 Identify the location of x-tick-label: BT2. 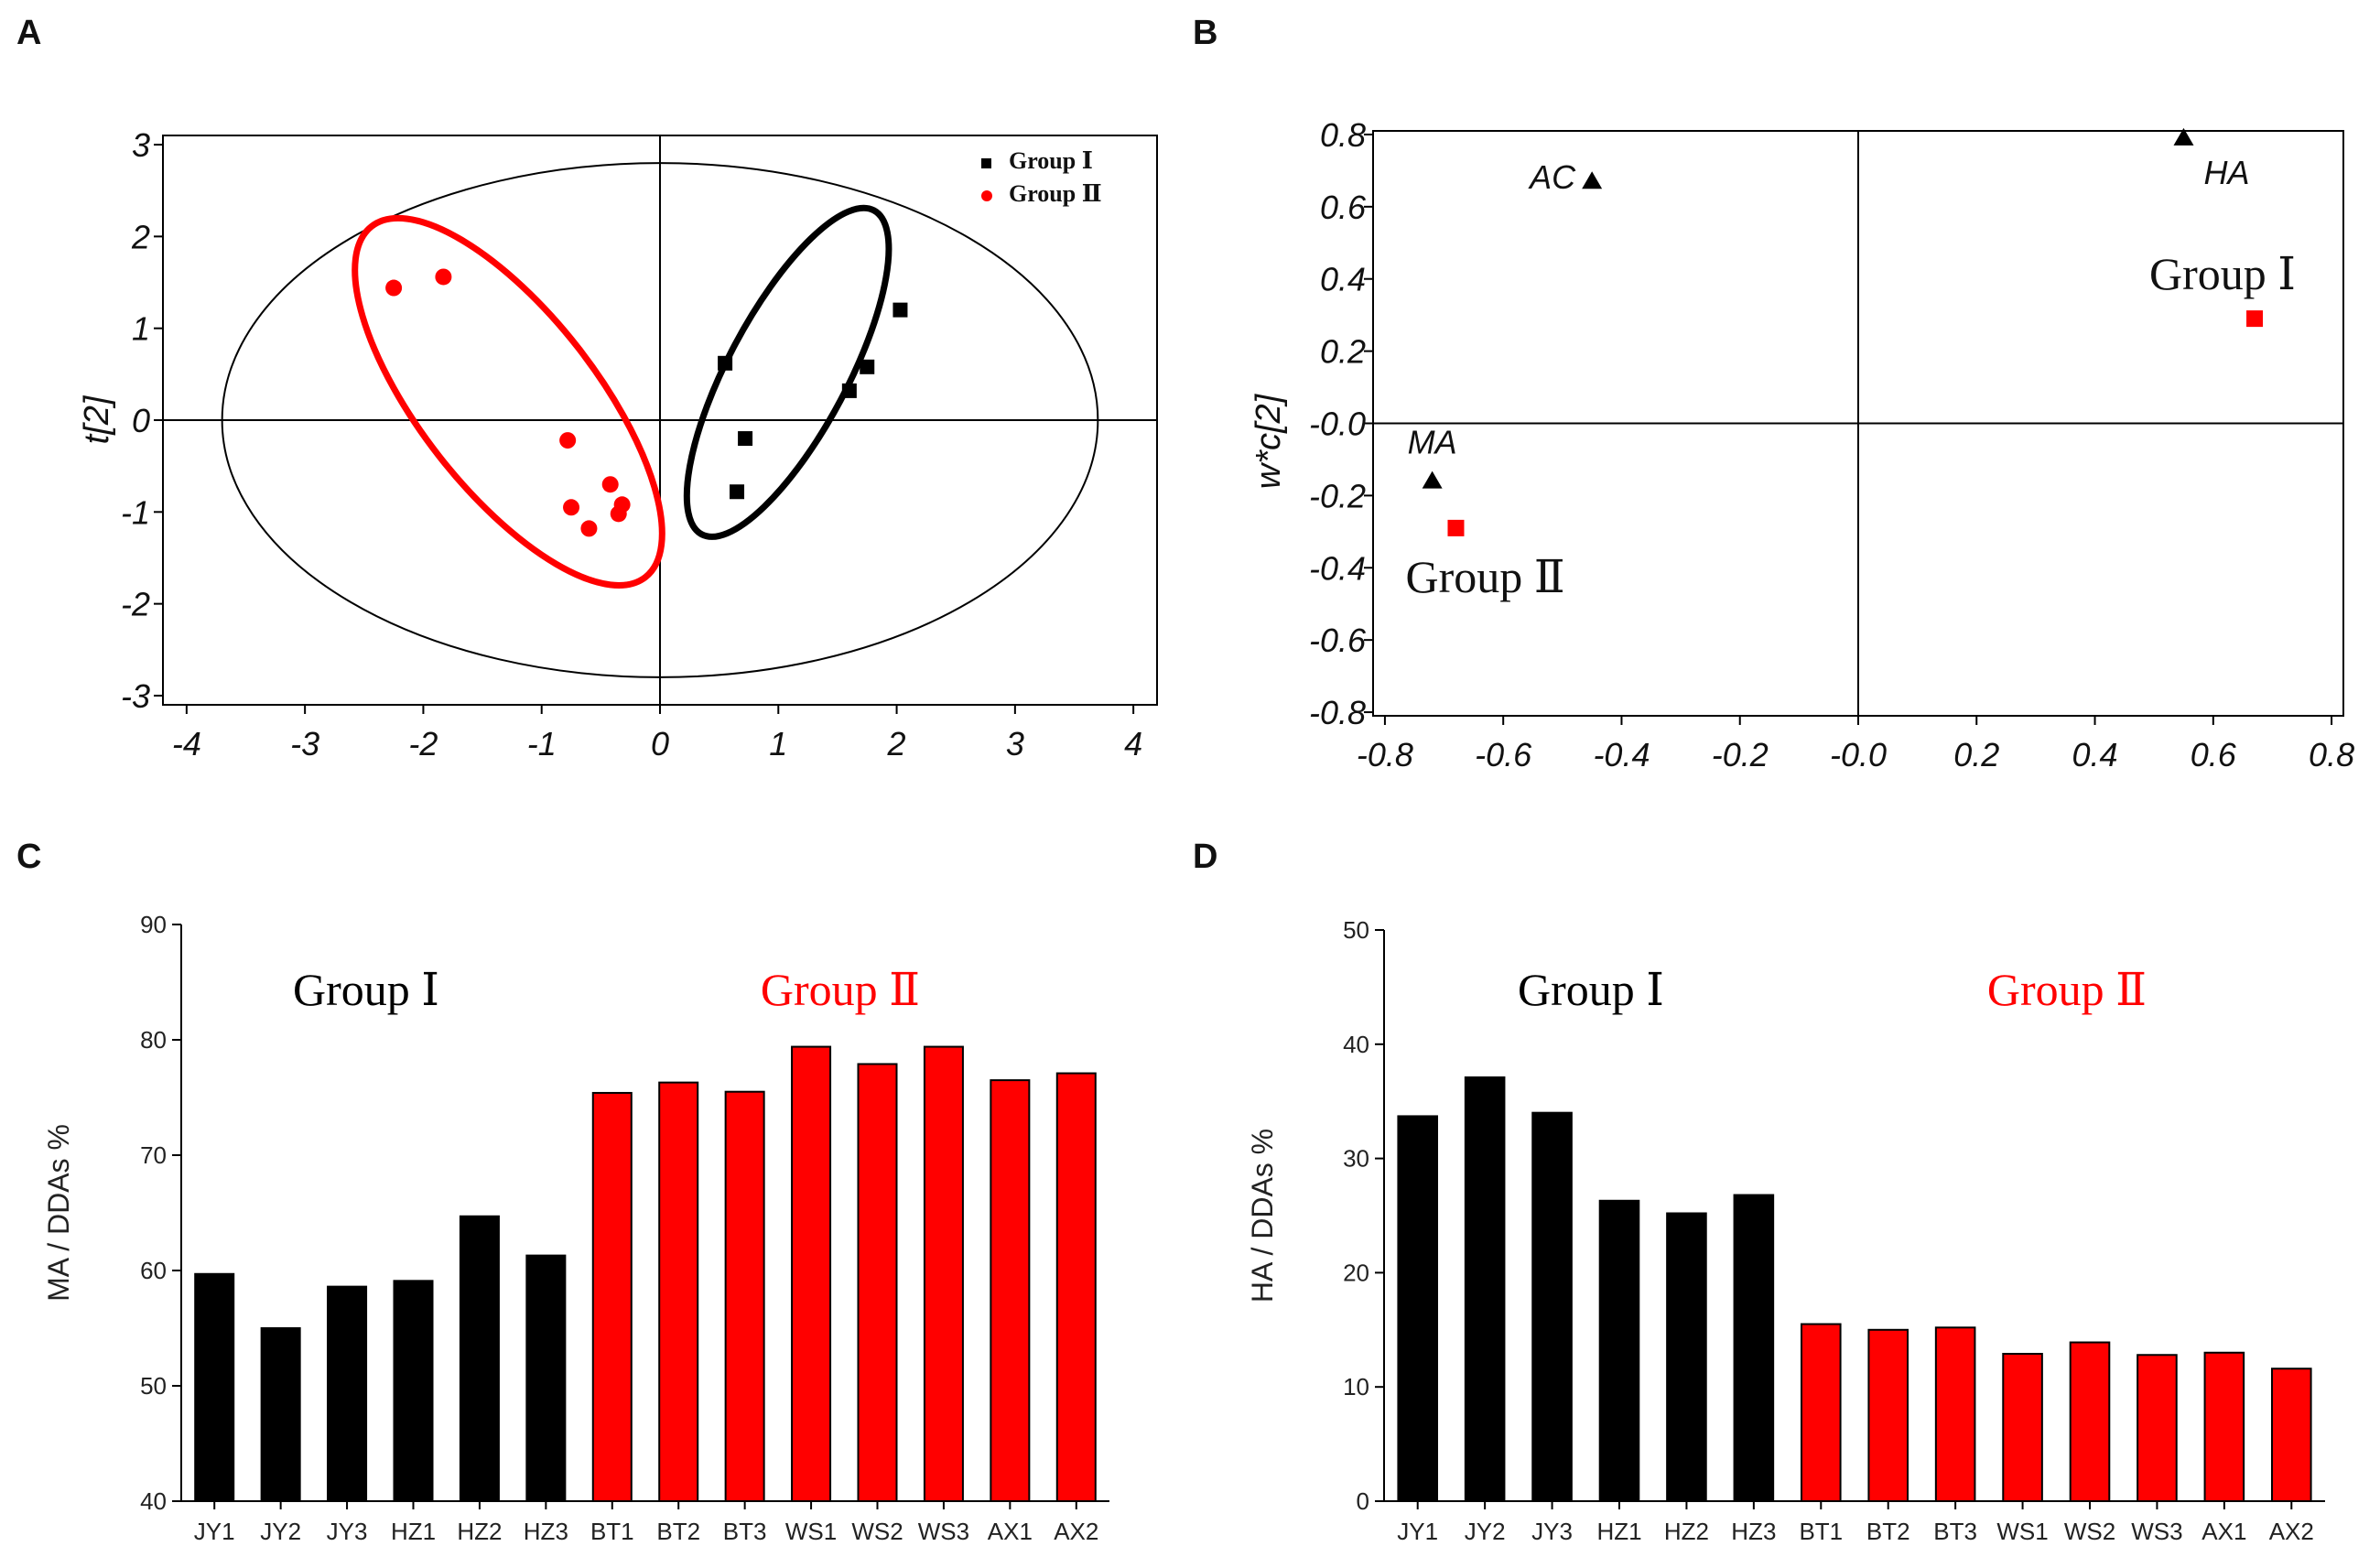
(1888, 1531).